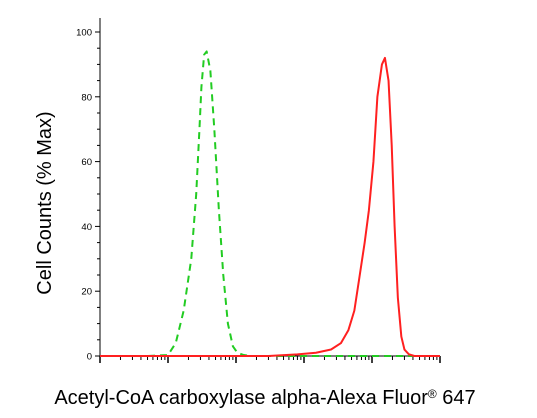 This screenshot has width=537, height=418. I want to click on x-axis-label-main: Acetyl-CoA carboxylase alpha-Alexa Fluor, so click(241, 398).